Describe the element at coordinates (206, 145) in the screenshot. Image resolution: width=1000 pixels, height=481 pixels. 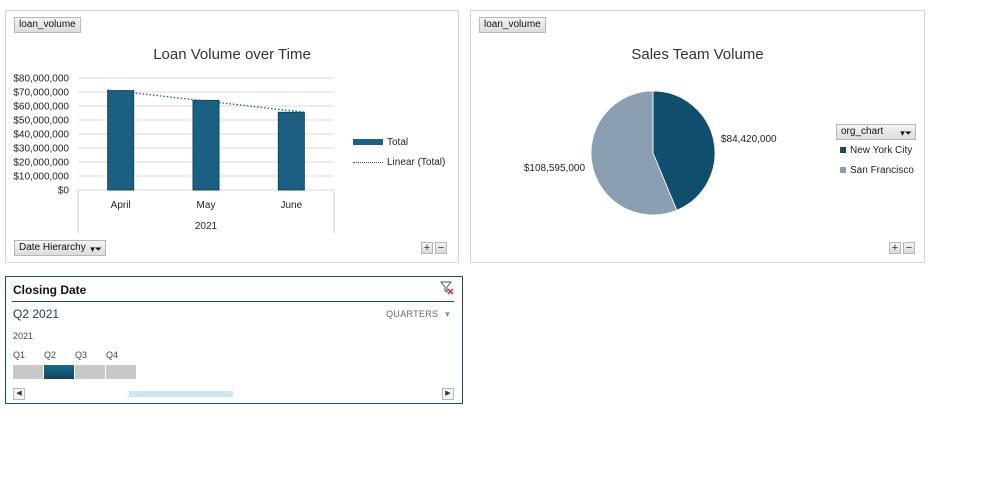
I see `bar-may` at that location.